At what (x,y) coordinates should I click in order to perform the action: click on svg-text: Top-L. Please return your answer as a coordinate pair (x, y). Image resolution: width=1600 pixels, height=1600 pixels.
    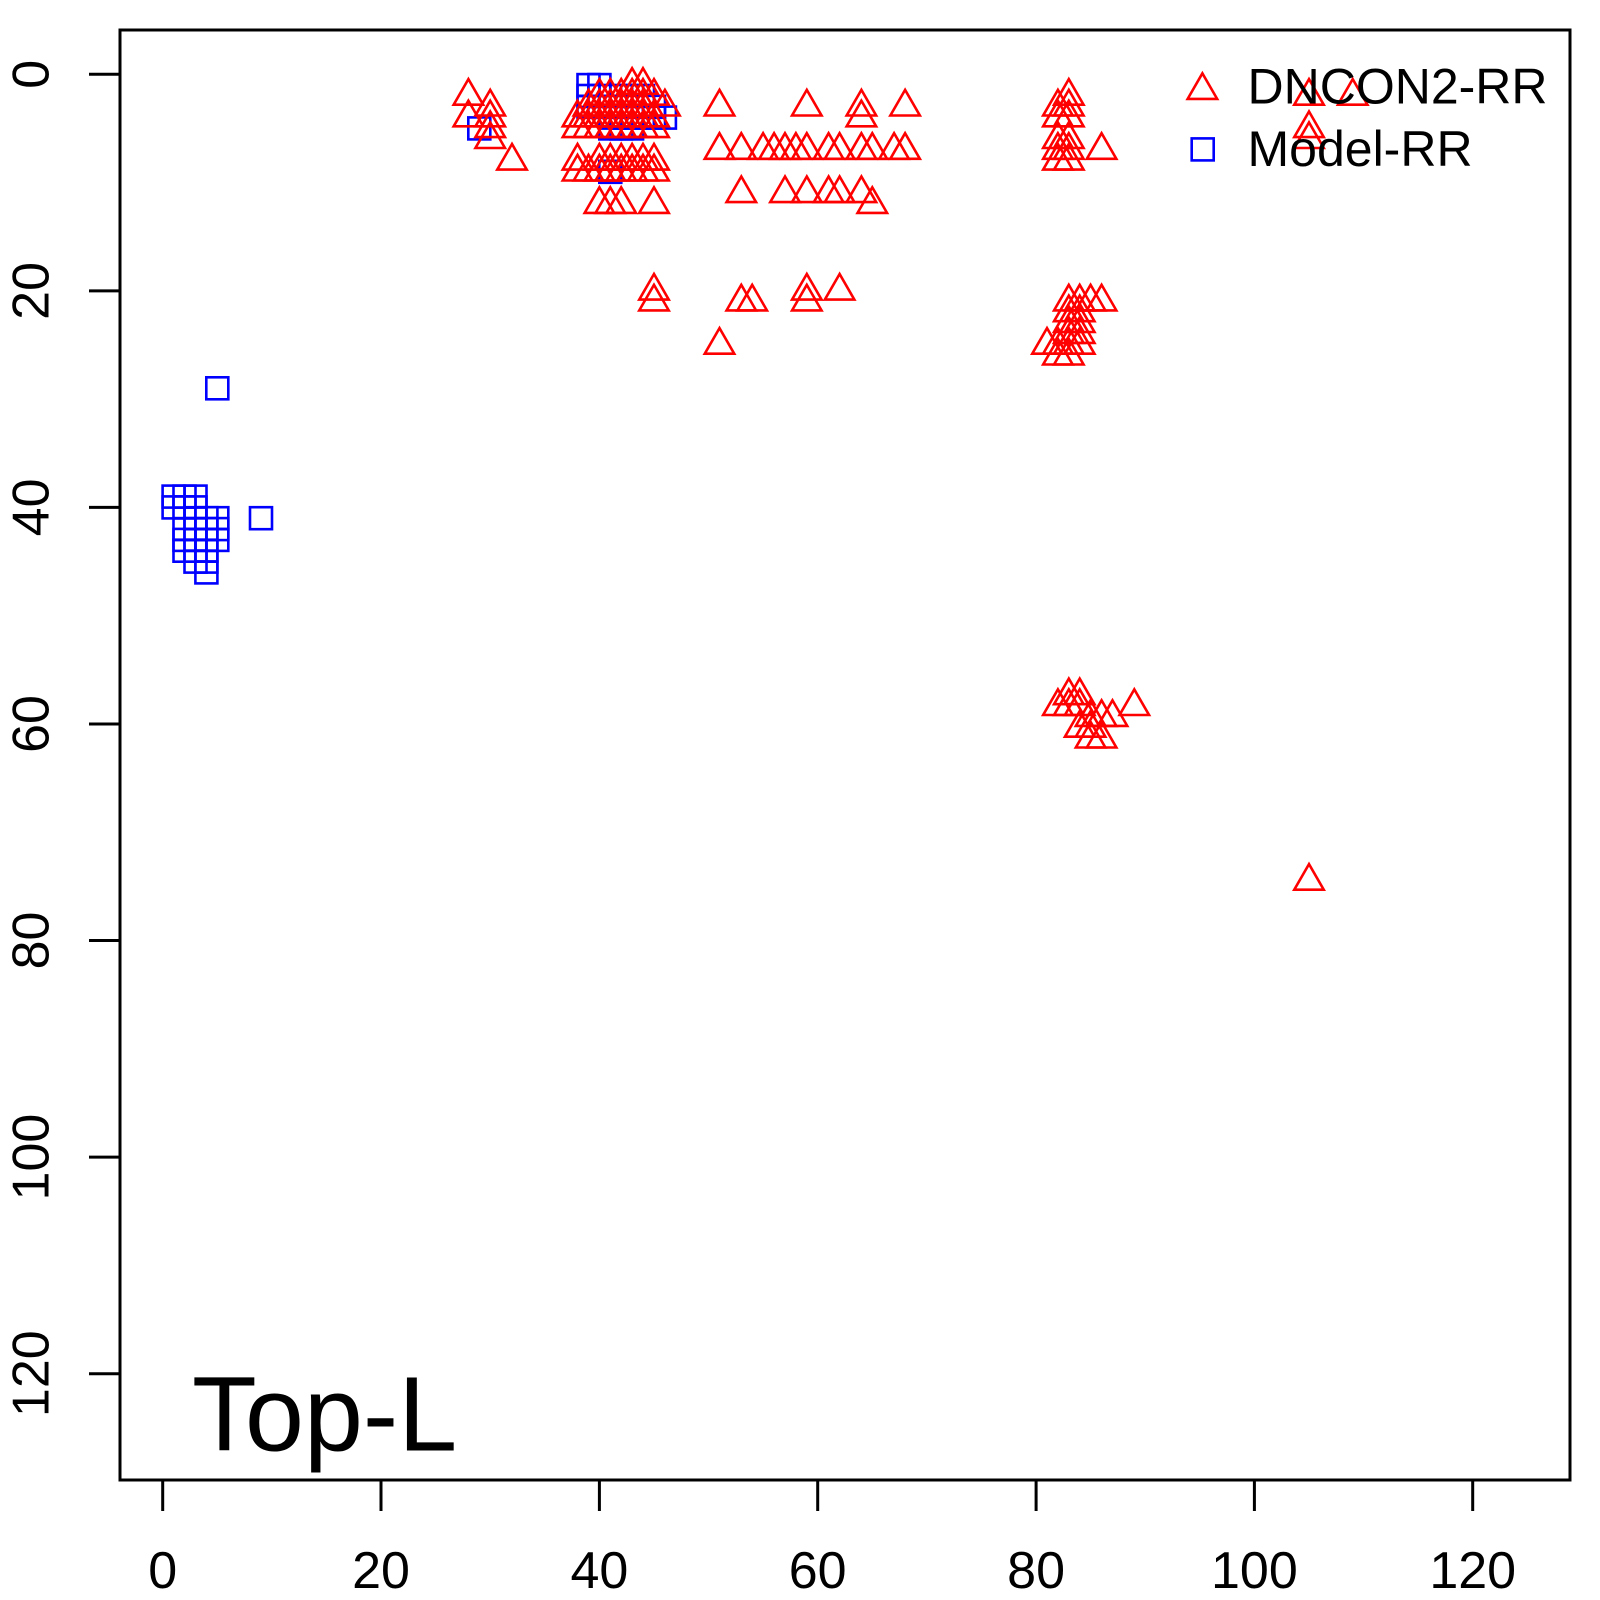
    Looking at the image, I should click on (324, 1415).